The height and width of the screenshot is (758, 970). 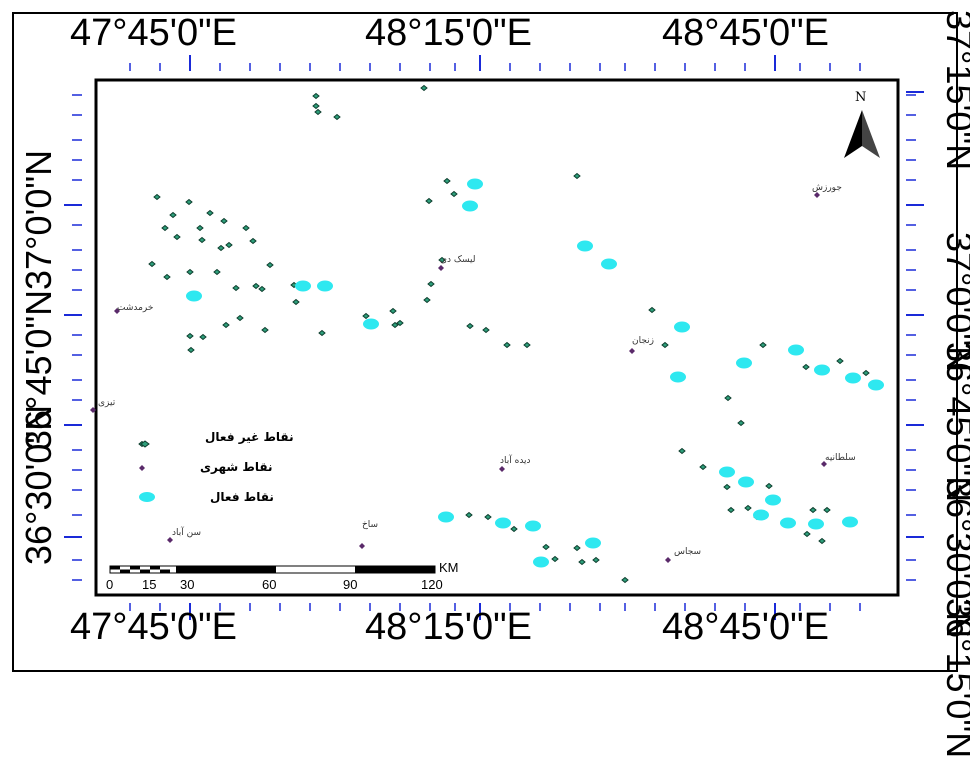 What do you see at coordinates (745, 627) in the screenshot?
I see `bottom-label-3: 48°45'0"E` at bounding box center [745, 627].